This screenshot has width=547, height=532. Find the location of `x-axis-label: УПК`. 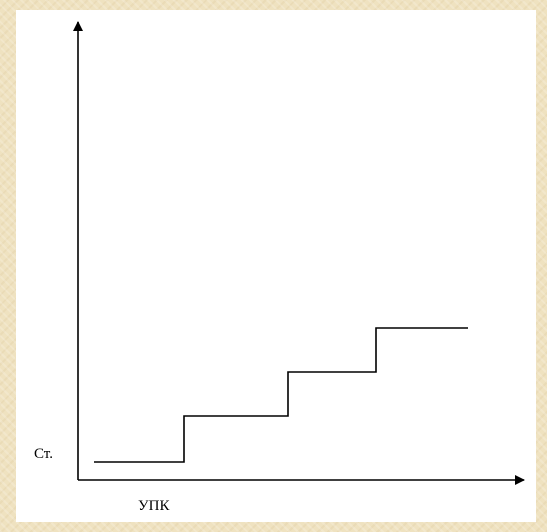

x-axis-label: УПК is located at coordinates (154, 506).